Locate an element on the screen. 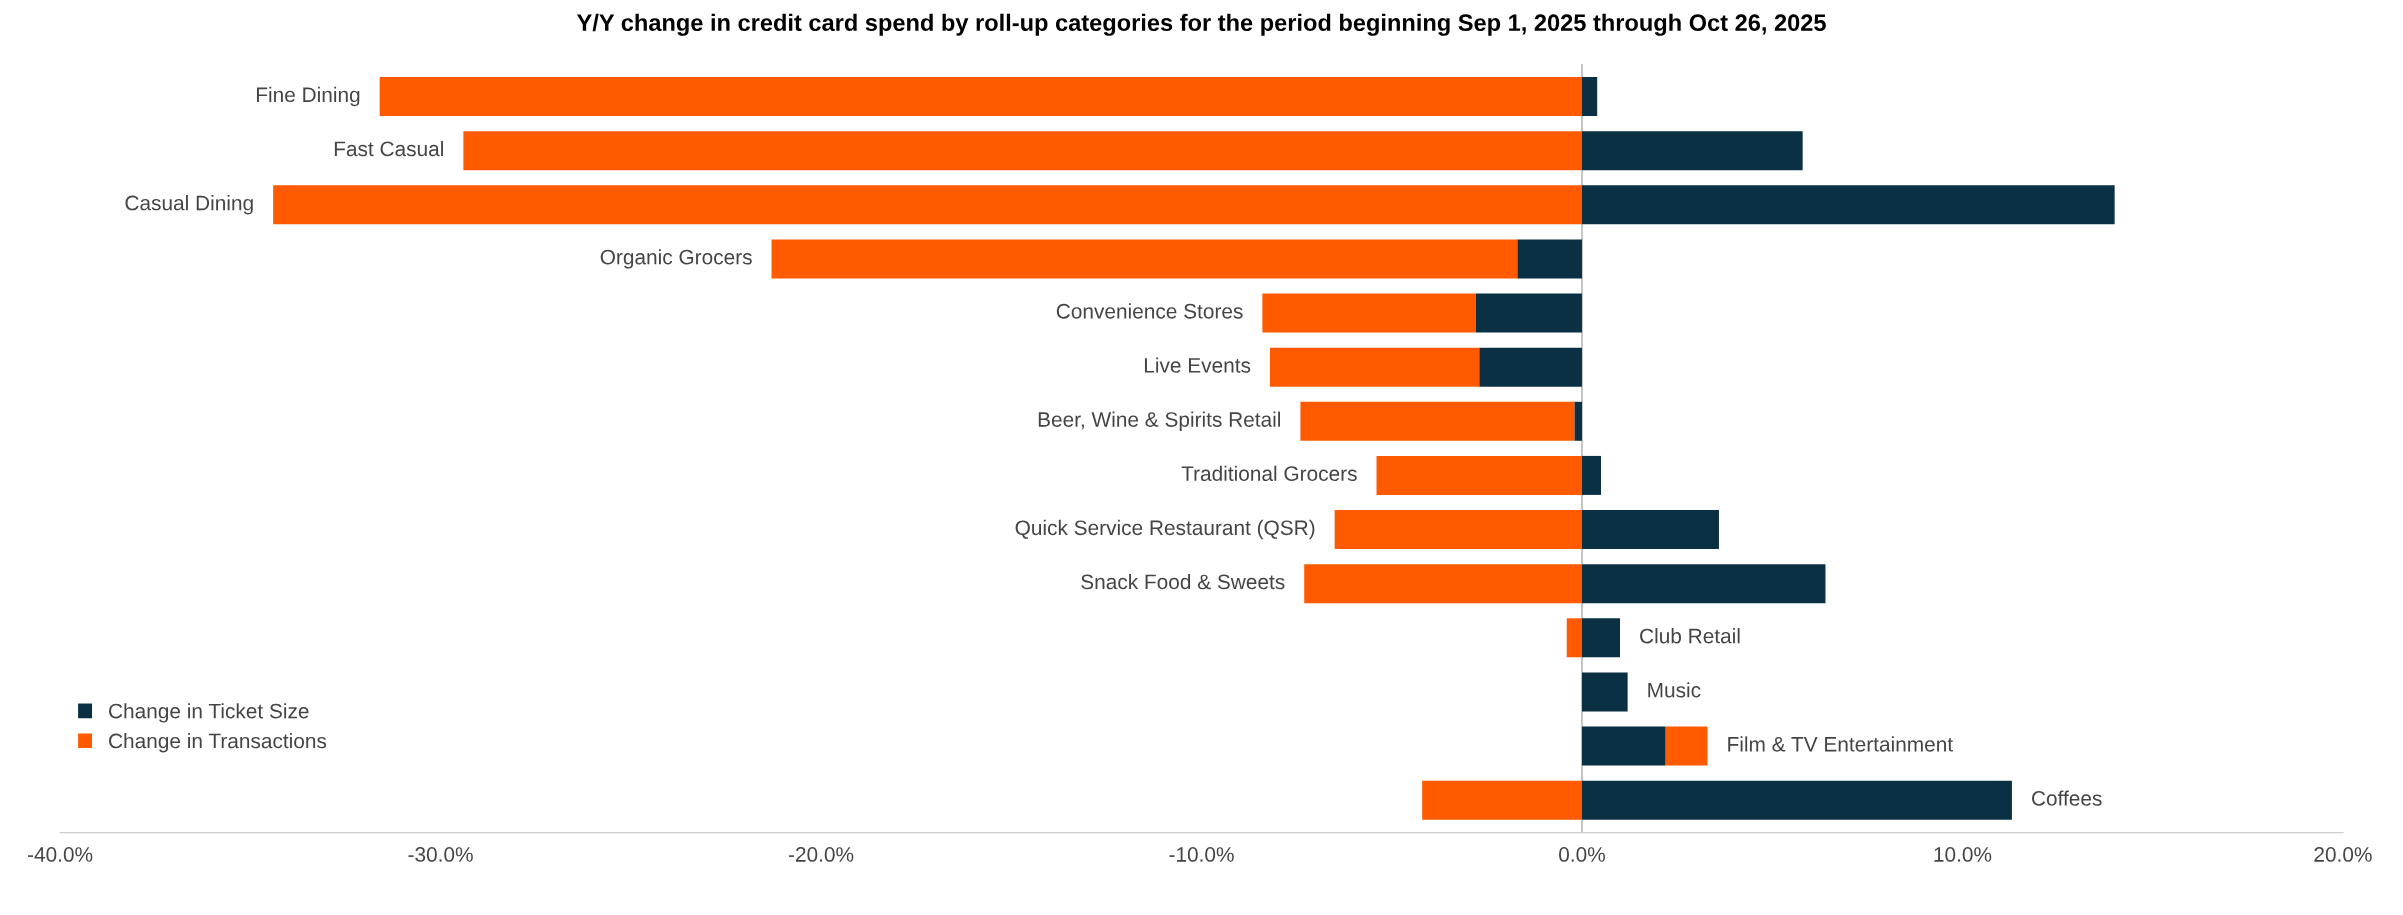  x-tick-label: 0.0% is located at coordinates (1582, 854).